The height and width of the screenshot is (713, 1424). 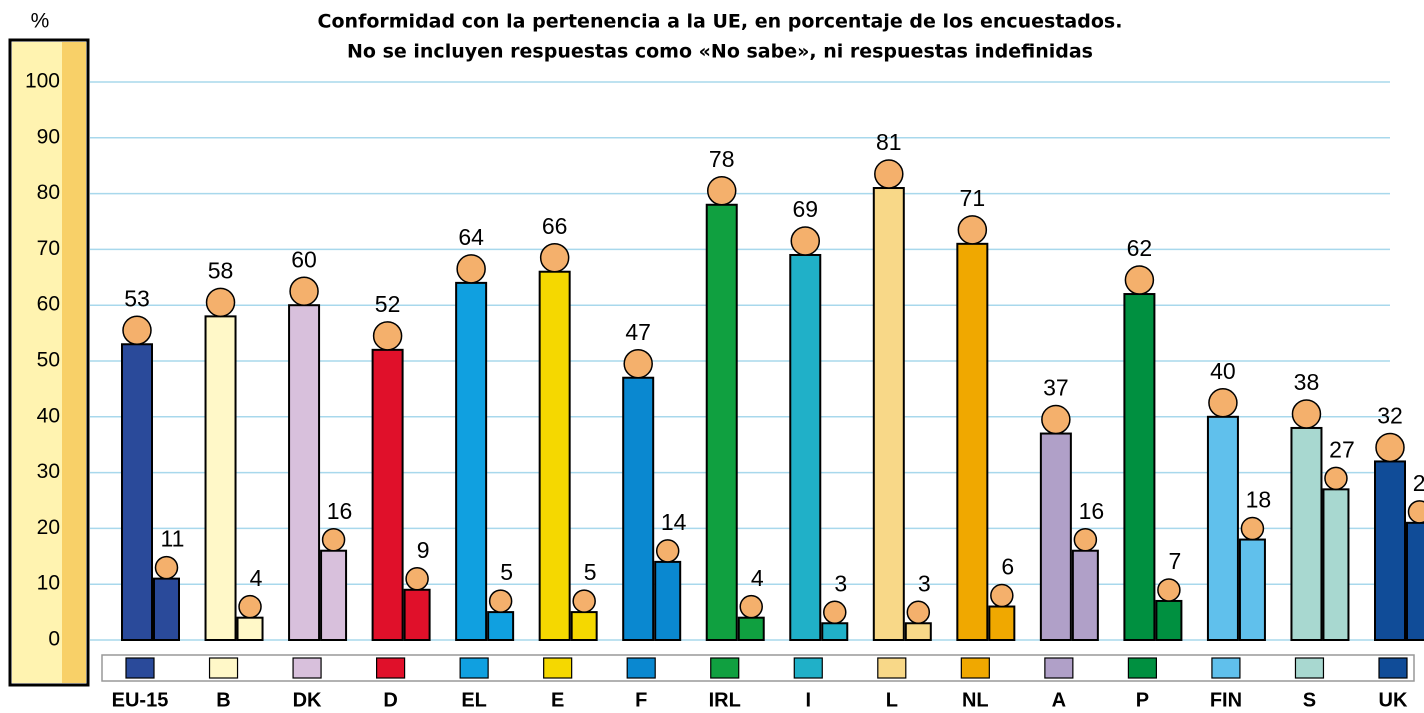 What do you see at coordinates (390, 700) in the screenshot?
I see `x-tick-label: D` at bounding box center [390, 700].